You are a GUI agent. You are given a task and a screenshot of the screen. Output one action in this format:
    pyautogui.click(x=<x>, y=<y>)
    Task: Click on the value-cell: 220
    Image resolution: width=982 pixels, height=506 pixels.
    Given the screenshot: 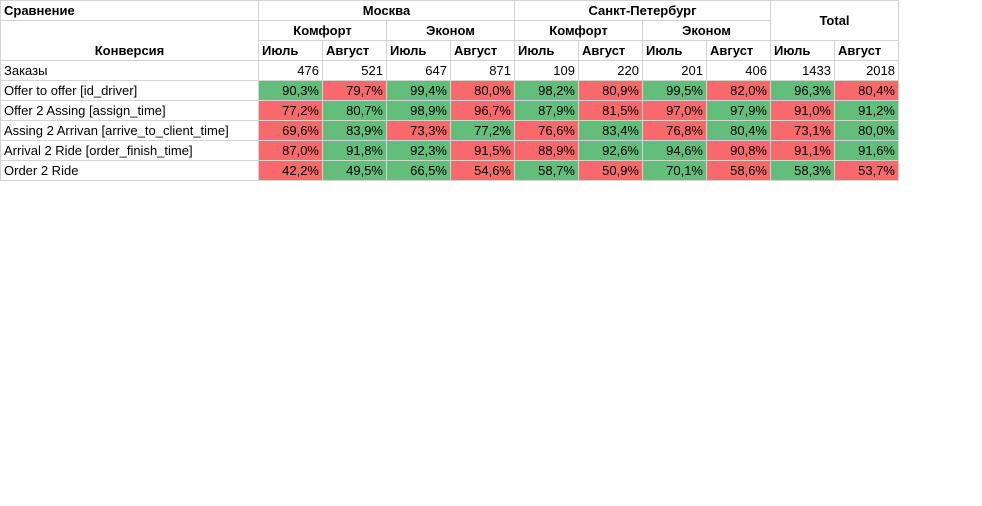 What is the action you would take?
    pyautogui.click(x=610, y=70)
    